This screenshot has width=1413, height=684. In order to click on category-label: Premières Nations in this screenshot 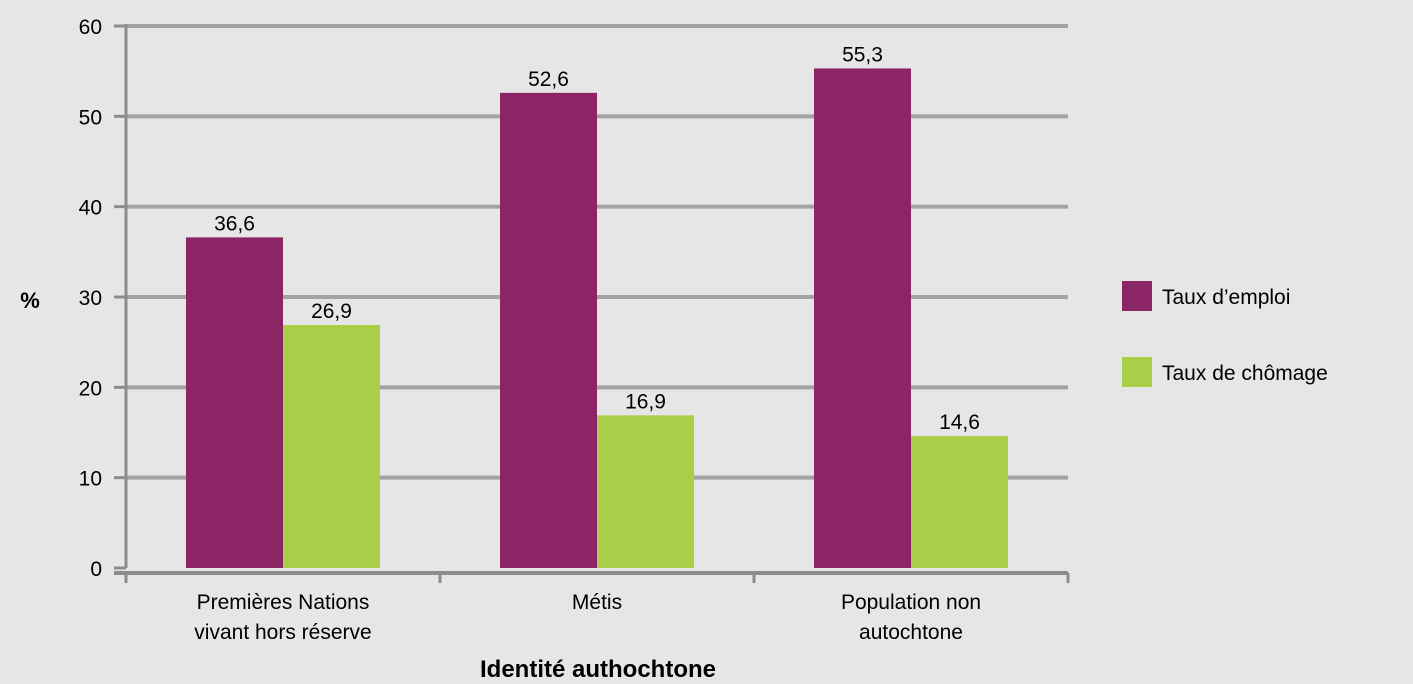, I will do `click(283, 602)`.